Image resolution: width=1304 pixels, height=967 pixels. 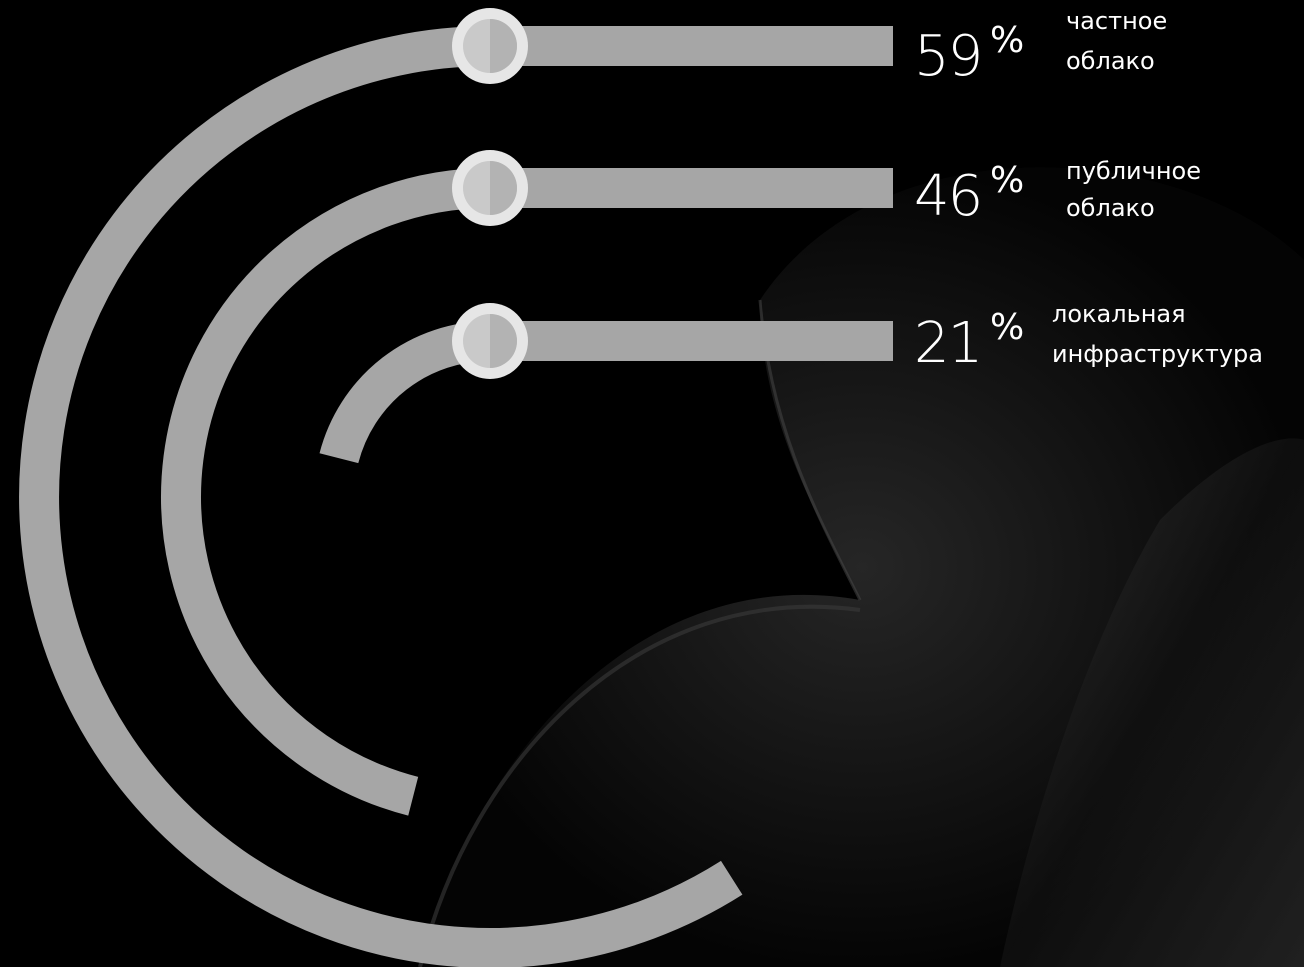 I want to click on chart-knobs, so click(x=490, y=193).